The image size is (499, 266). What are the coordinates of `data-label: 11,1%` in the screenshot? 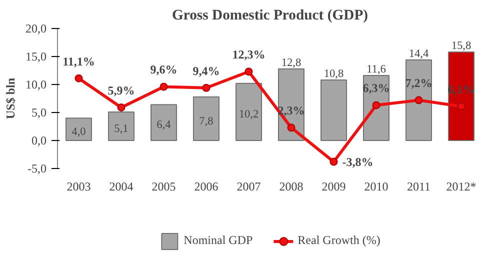 It's located at (78, 61).